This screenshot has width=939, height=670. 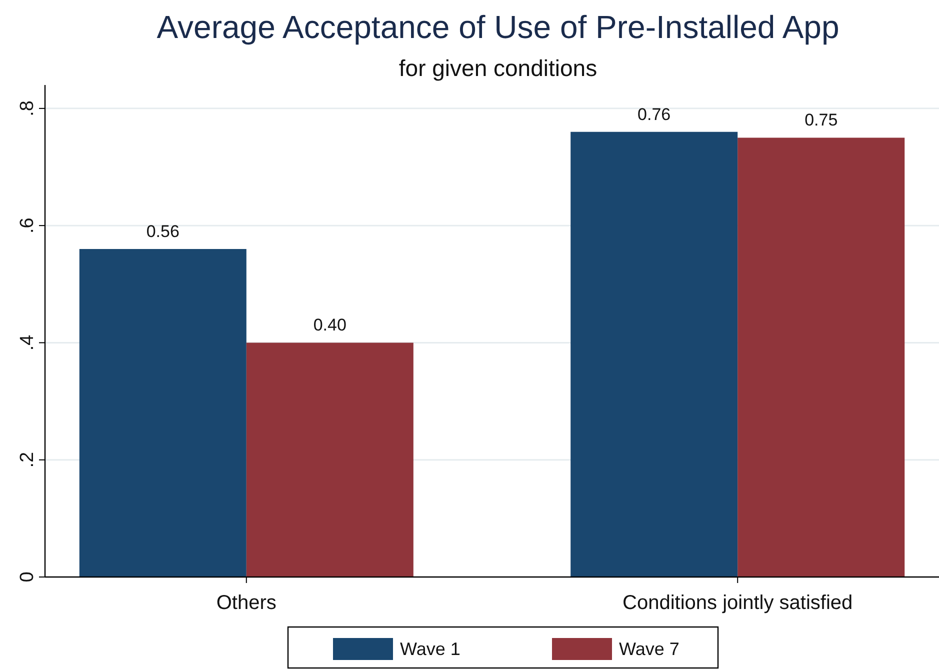 I want to click on data-label: 0.40, so click(x=329, y=325).